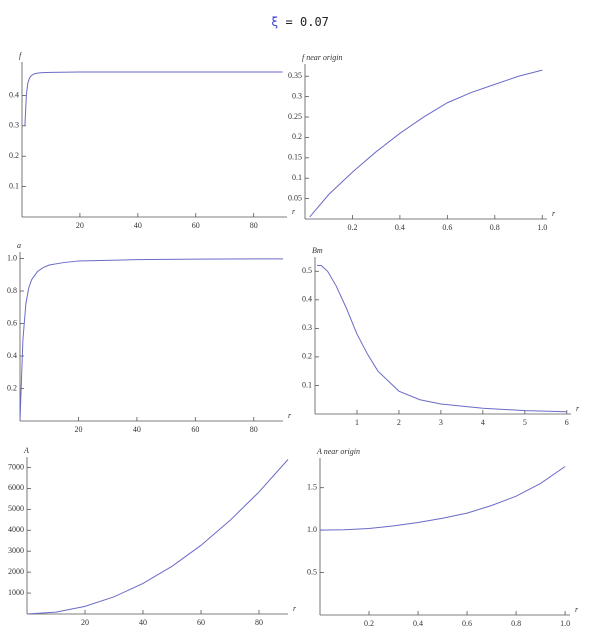 The image size is (601, 640). What do you see at coordinates (399, 422) in the screenshot?
I see `x-tick-label: 2` at bounding box center [399, 422].